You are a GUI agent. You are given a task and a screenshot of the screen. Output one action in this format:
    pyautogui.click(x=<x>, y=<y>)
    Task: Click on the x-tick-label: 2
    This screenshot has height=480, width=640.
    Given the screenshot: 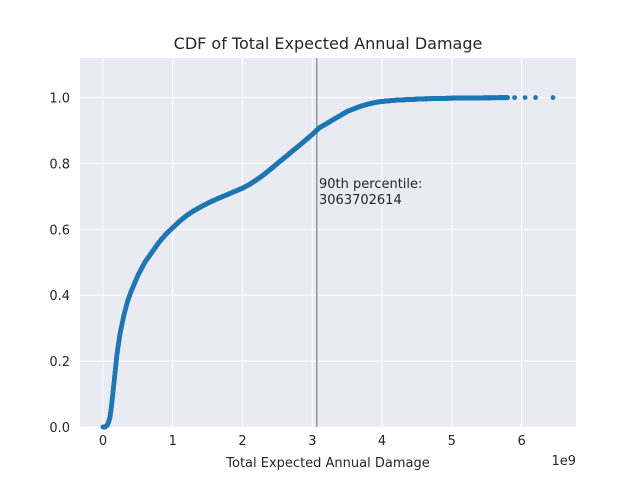 What is the action you would take?
    pyautogui.click(x=242, y=441)
    